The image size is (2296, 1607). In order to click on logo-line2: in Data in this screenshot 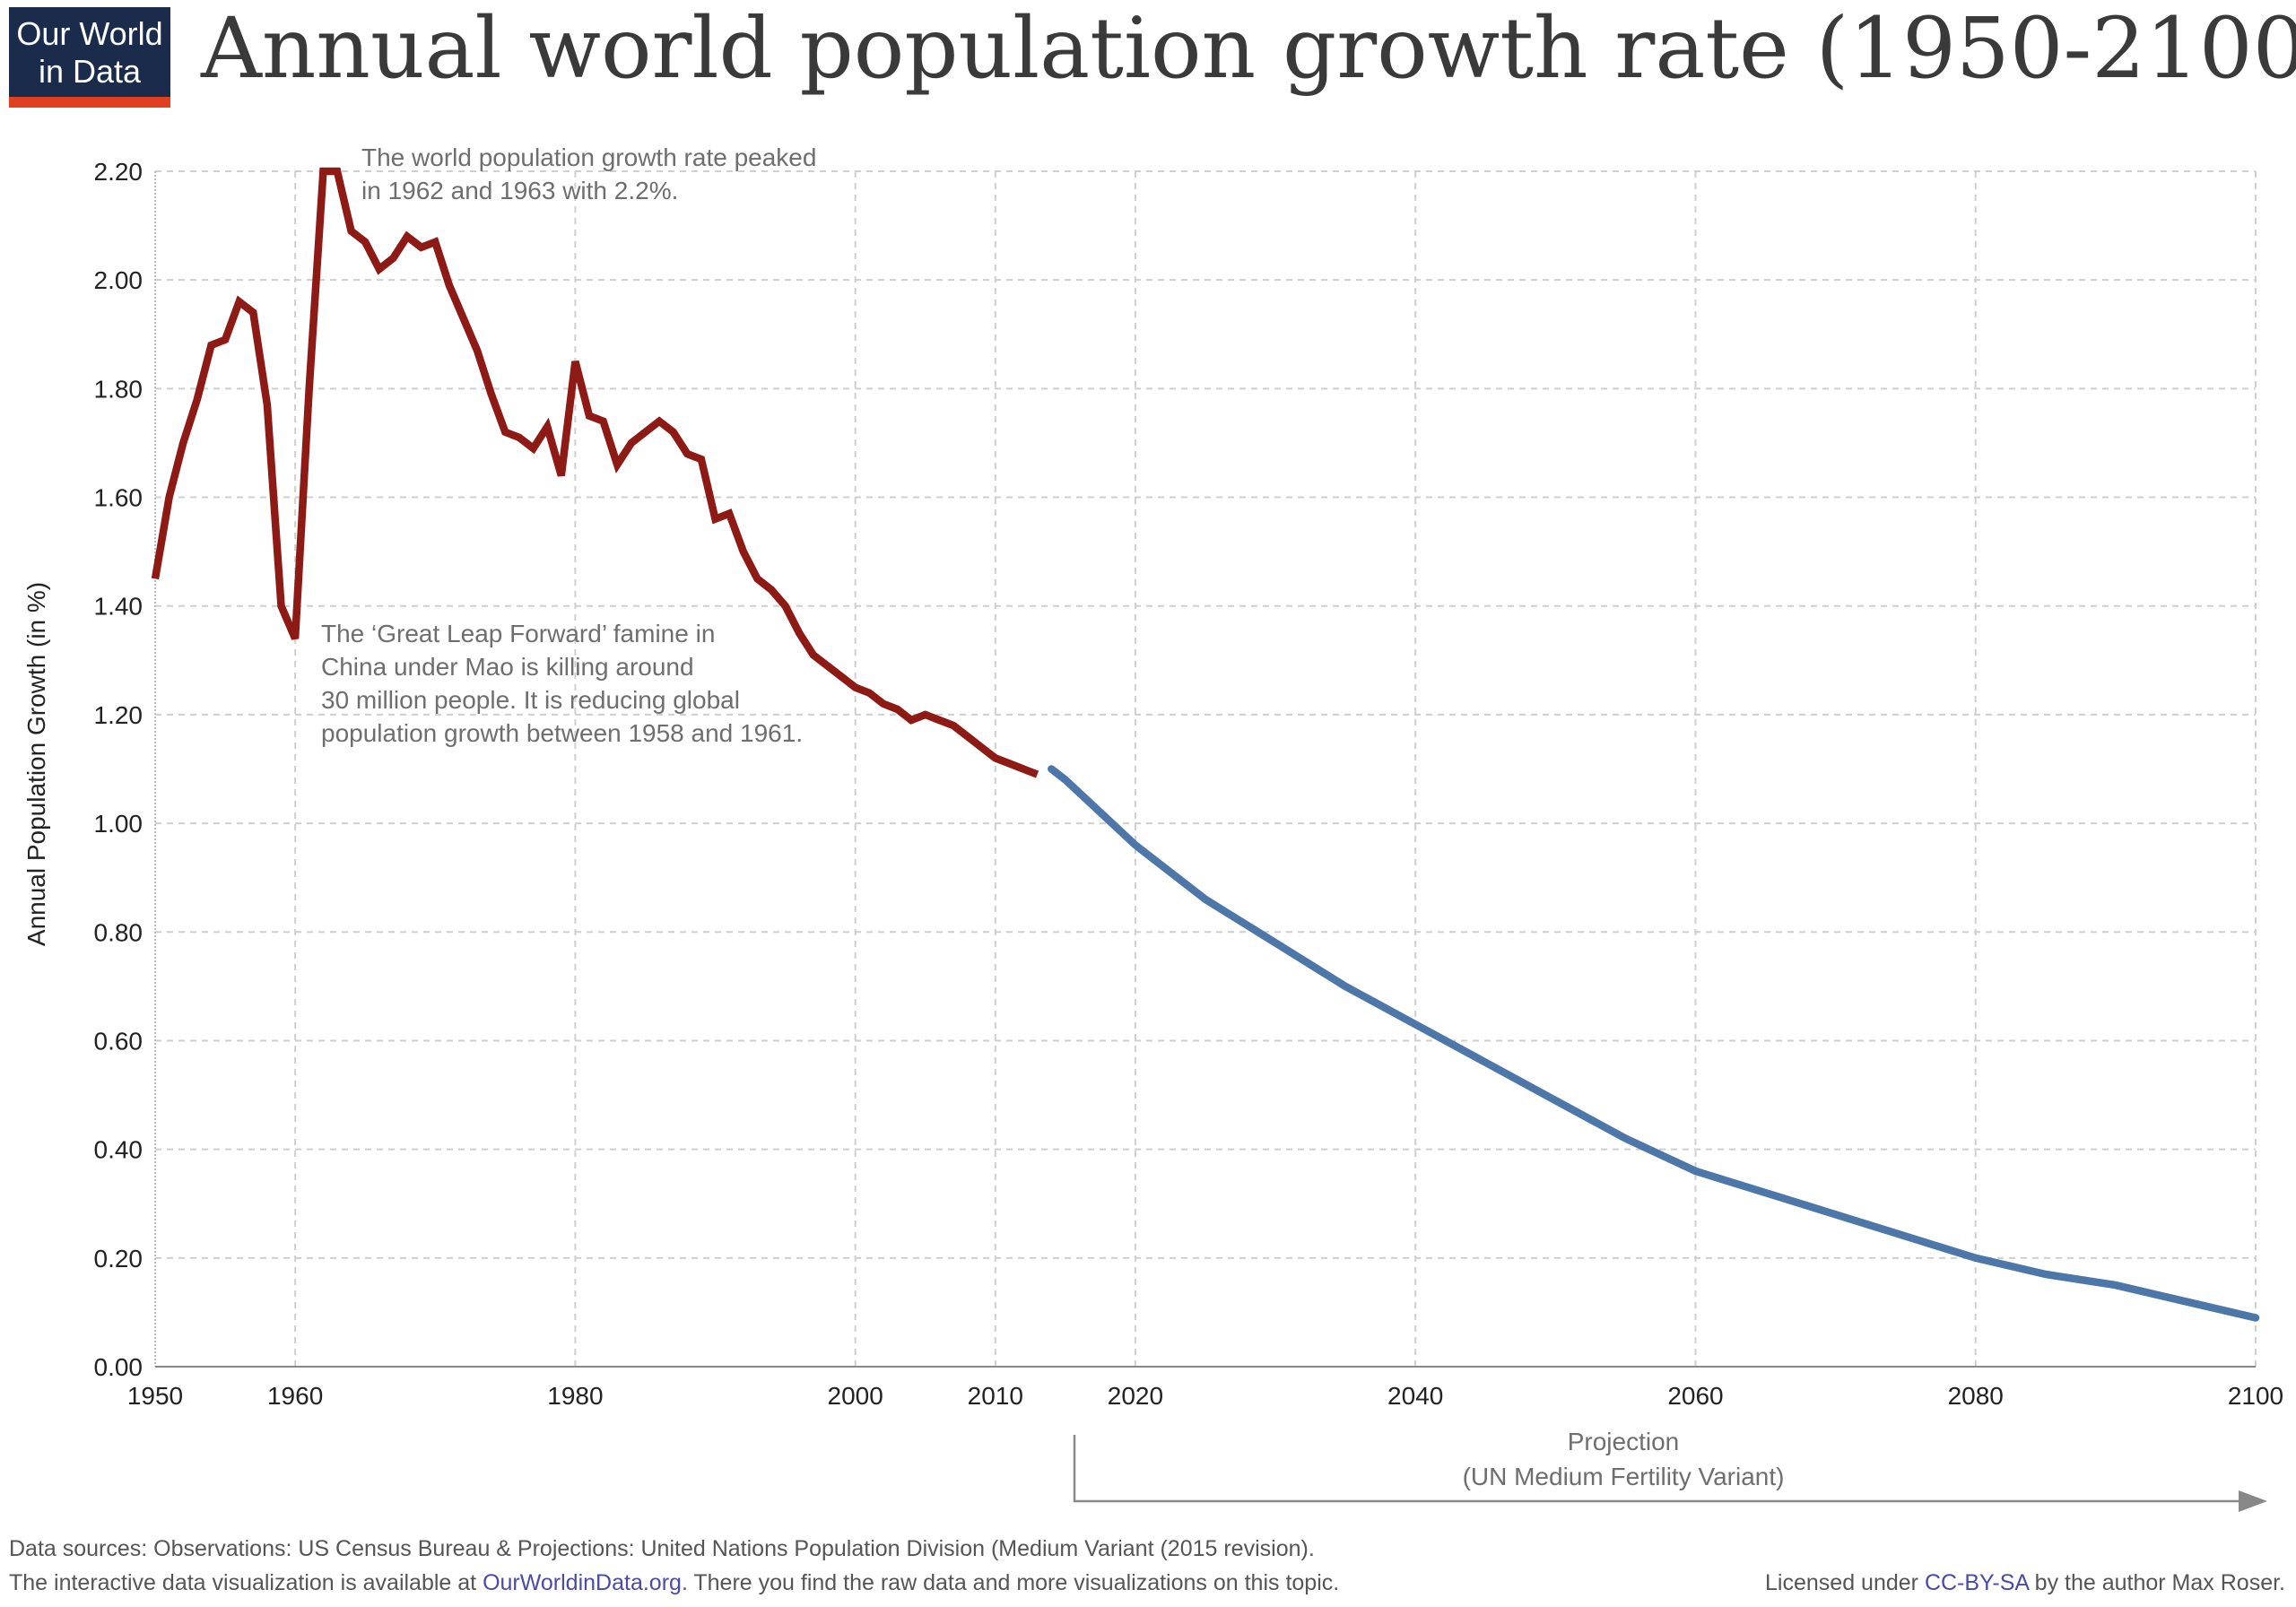, I will do `click(90, 71)`.